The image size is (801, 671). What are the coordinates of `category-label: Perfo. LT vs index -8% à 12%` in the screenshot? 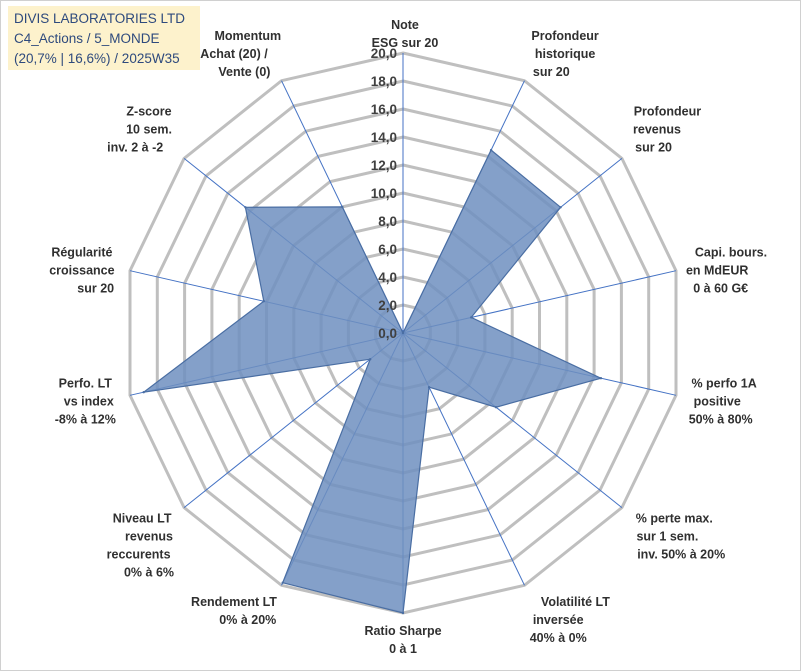 It's located at (85, 401).